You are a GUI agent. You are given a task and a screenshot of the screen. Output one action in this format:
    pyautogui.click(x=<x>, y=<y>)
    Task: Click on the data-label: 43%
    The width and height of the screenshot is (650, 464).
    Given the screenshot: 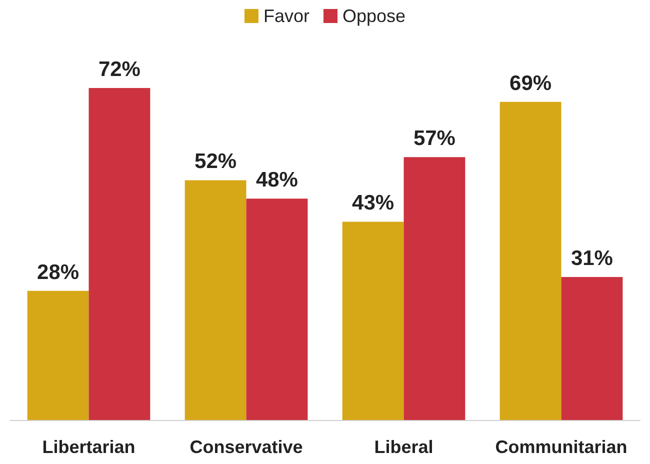 What is the action you would take?
    pyautogui.click(x=373, y=203)
    